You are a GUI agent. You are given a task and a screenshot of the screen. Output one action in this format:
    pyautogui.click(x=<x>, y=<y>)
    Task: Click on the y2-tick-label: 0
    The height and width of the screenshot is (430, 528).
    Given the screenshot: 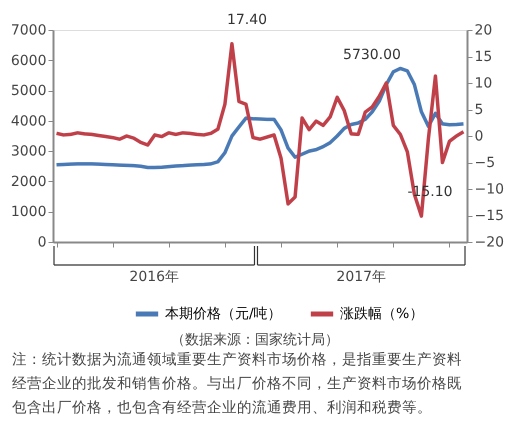 What is the action you would take?
    pyautogui.click(x=479, y=136)
    